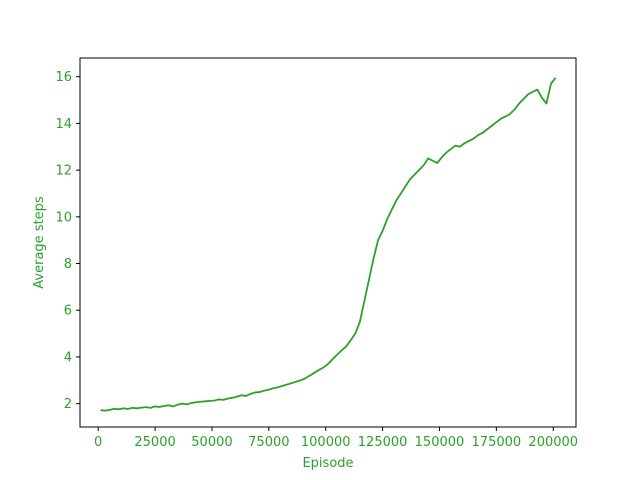 Image resolution: width=640 pixels, height=480 pixels. What do you see at coordinates (553, 442) in the screenshot?
I see `x-tick-label: 200000` at bounding box center [553, 442].